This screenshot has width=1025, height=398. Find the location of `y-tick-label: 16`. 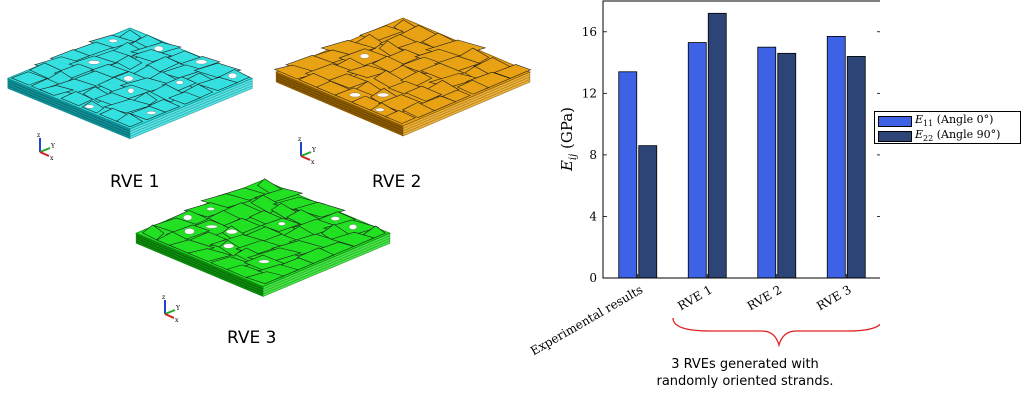

y-tick-label: 16 is located at coordinates (589, 32).